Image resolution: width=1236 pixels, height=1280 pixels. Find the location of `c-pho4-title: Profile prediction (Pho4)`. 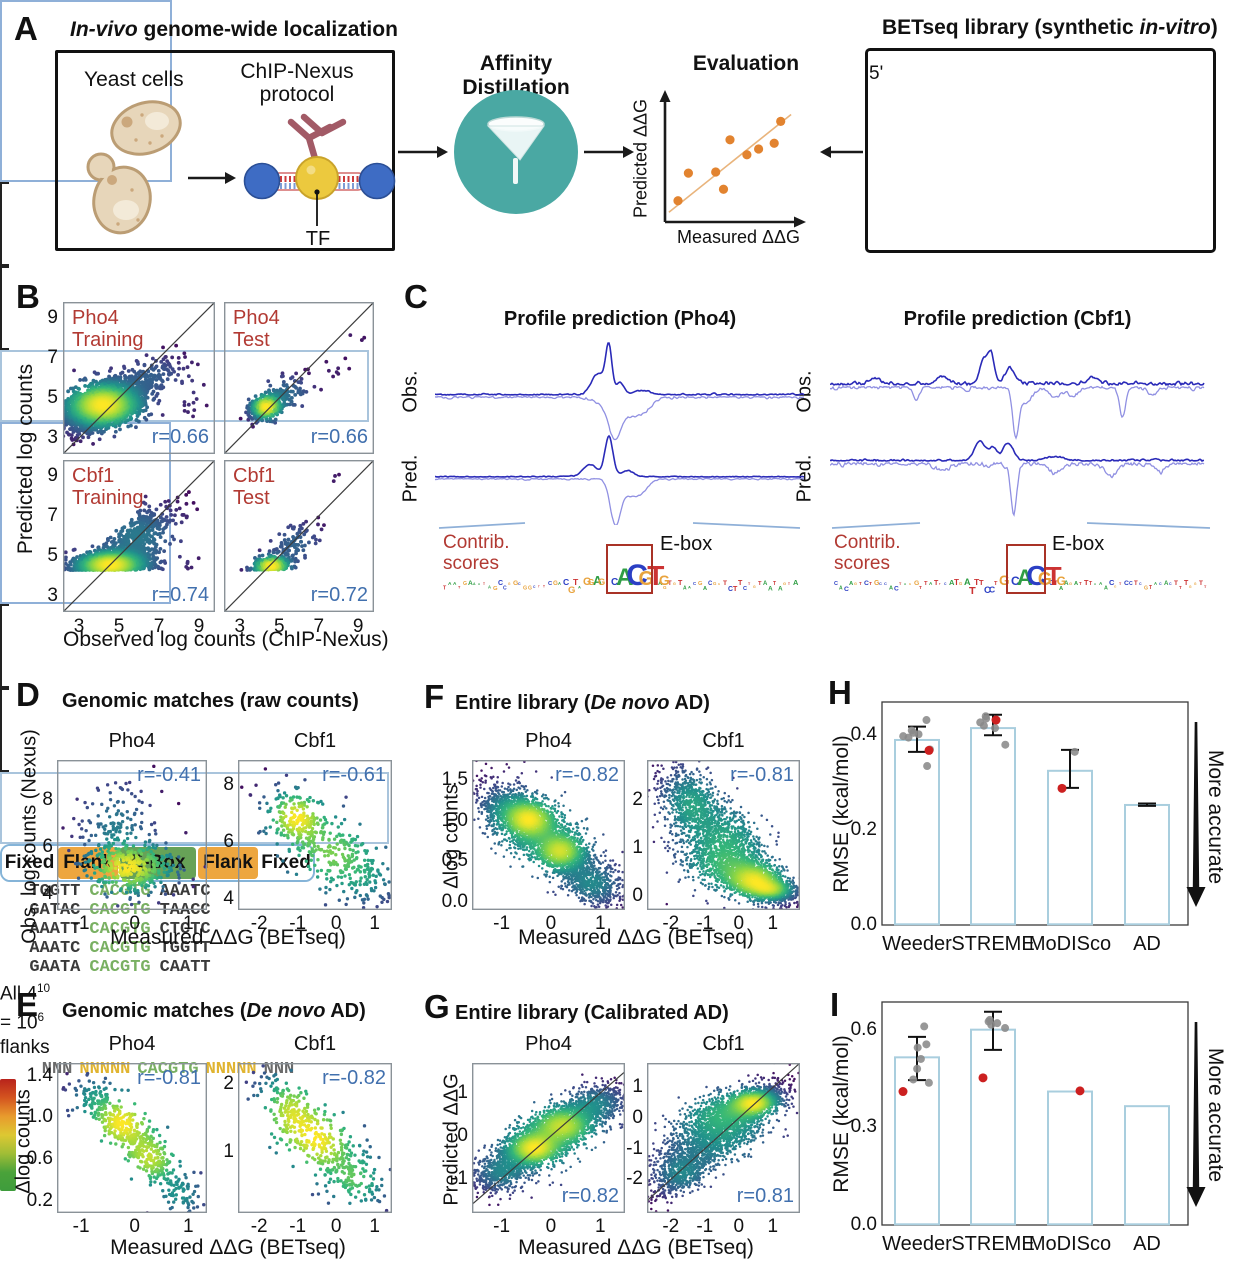

c-pho4-title: Profile prediction (Pho4) is located at coordinates (620, 319).